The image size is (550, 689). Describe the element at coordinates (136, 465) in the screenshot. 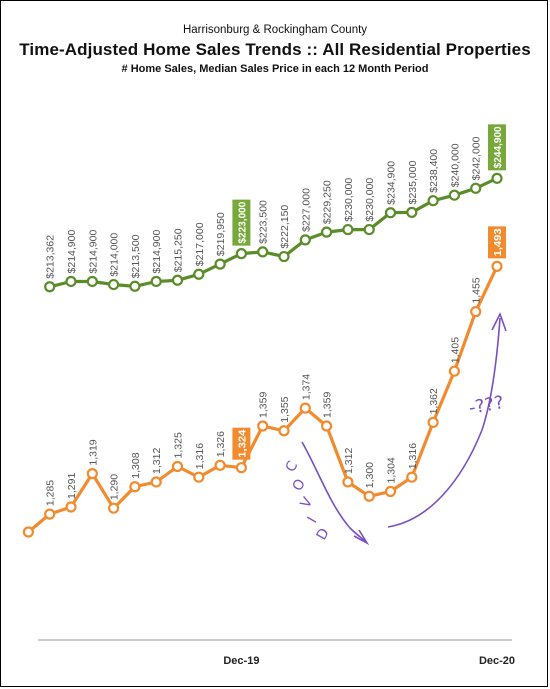

I see `data-label: 1,308` at that location.